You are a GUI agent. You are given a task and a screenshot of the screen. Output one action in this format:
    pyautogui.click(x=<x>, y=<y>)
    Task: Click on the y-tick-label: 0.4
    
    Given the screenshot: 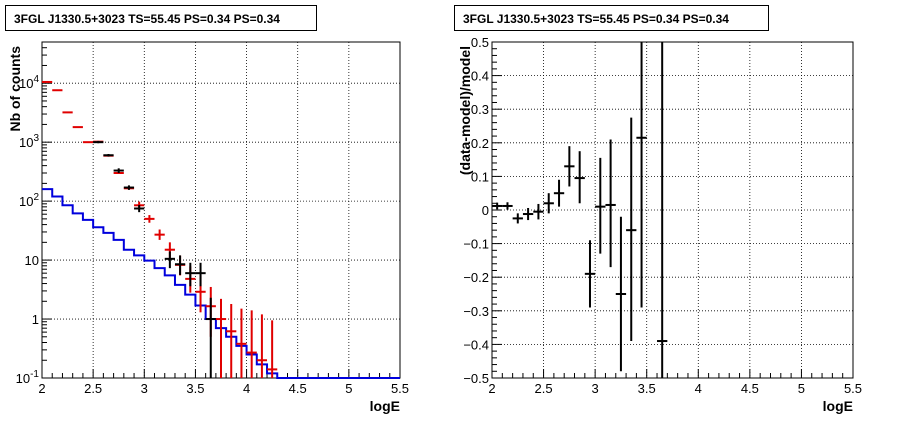 What is the action you would take?
    pyautogui.click(x=480, y=76)
    